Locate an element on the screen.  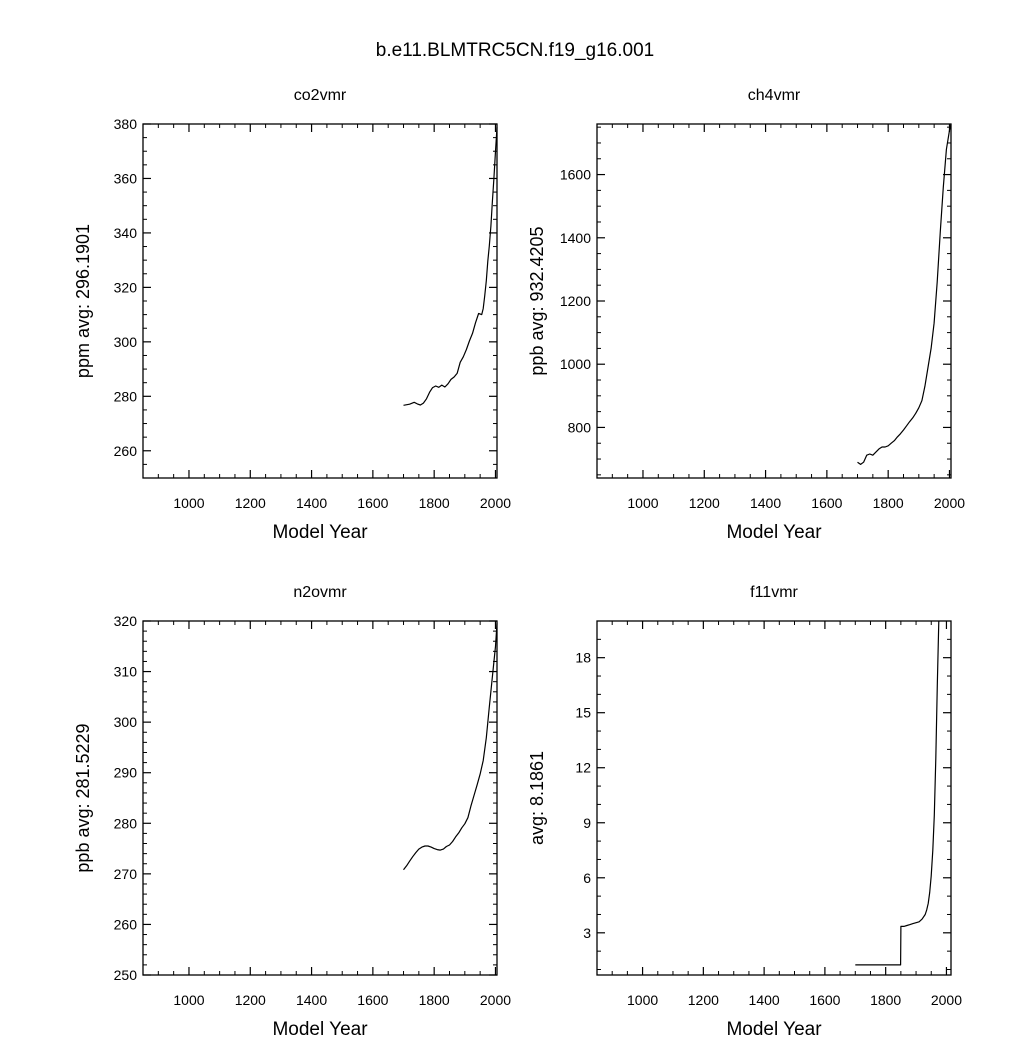
y-tick-label: 15 is located at coordinates (583, 713).